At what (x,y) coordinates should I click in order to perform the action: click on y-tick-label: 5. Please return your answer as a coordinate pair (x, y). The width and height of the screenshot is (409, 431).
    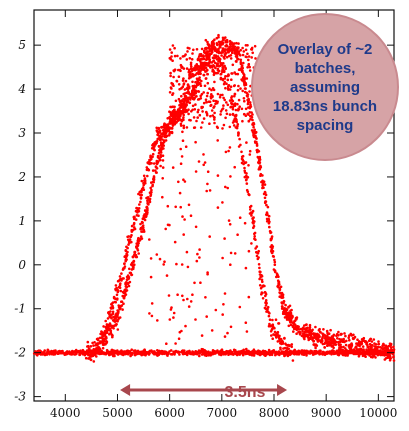
    Looking at the image, I should click on (22, 45).